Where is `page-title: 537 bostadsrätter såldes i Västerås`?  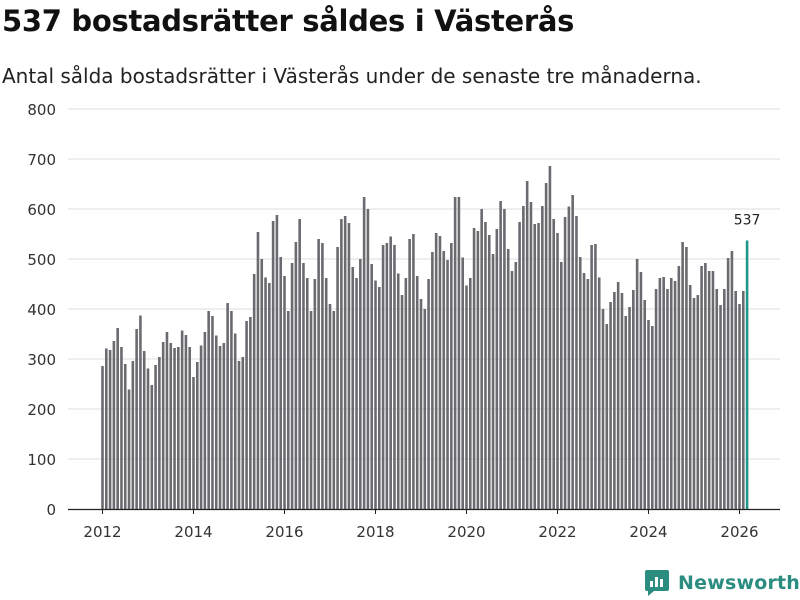 page-title: 537 bostadsrätter såldes i Västerås is located at coordinates (288, 21).